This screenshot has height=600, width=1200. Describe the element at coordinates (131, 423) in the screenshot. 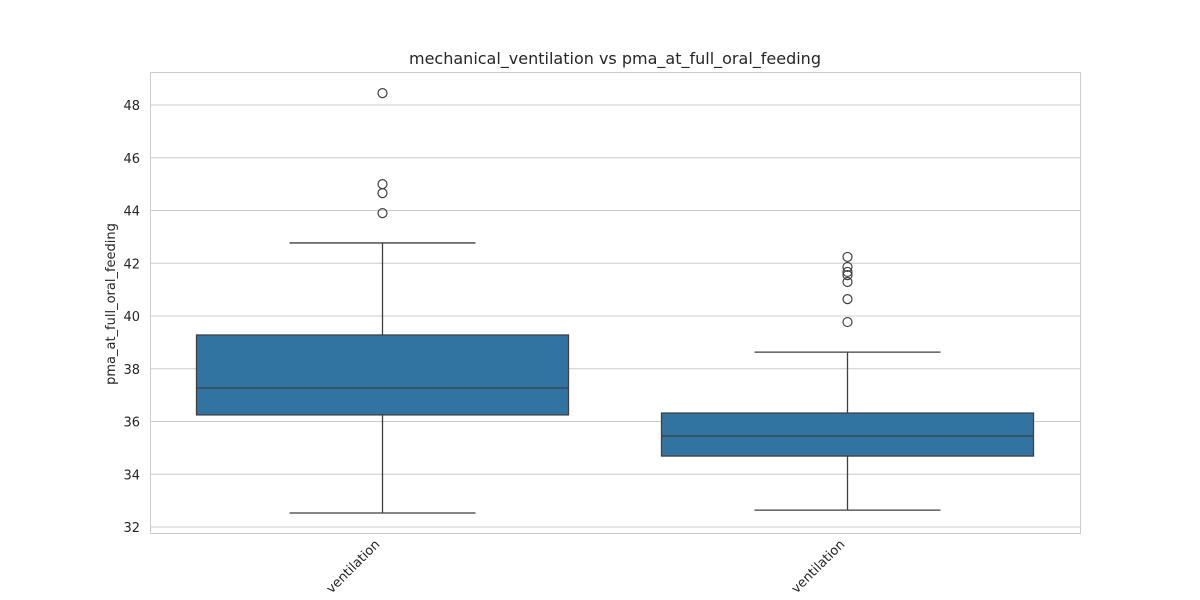

I see `y-tick-label: 36` at that location.